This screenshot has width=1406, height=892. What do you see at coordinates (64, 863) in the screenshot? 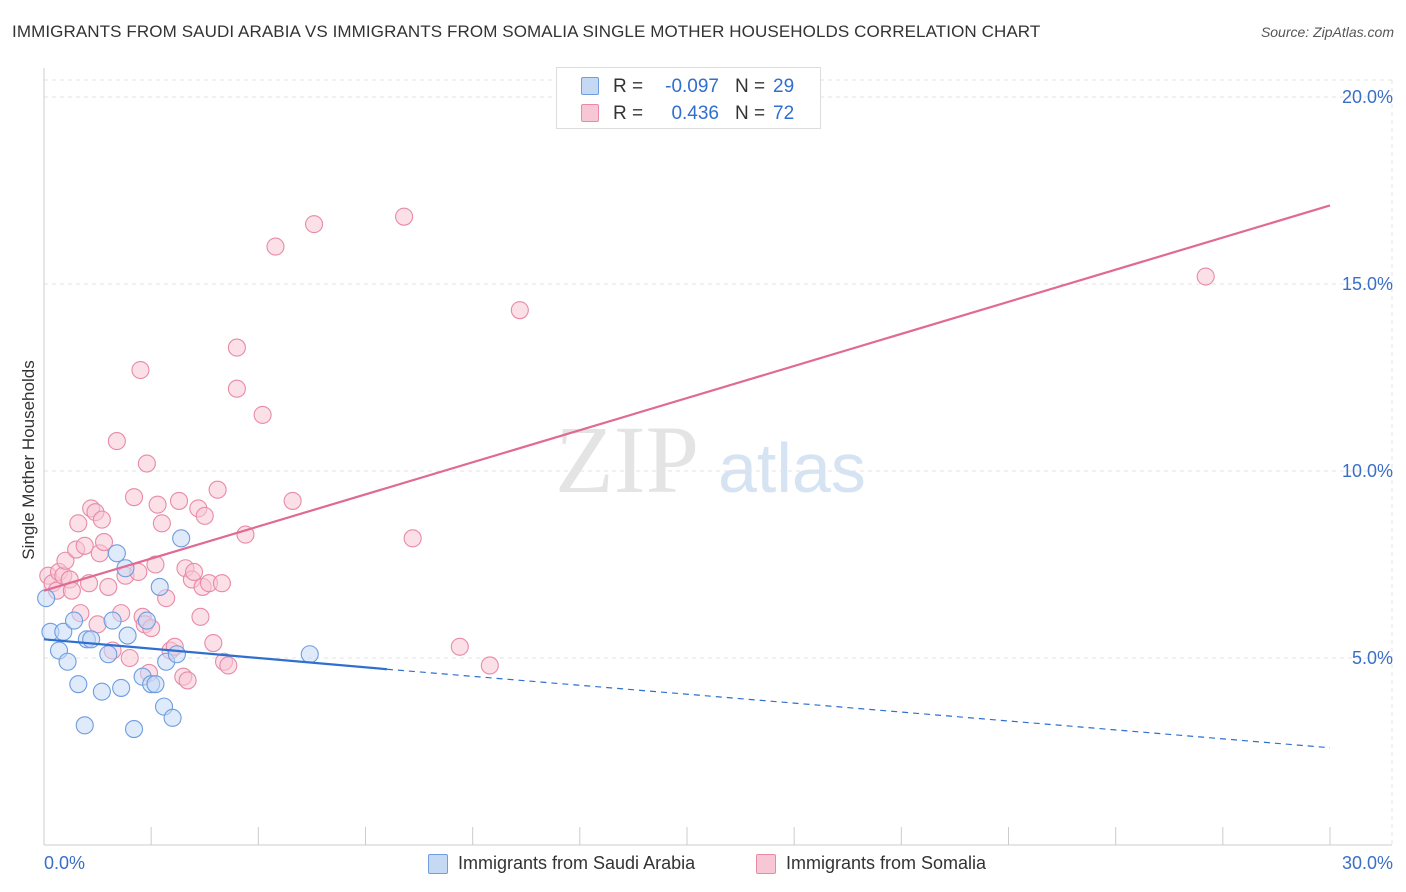
I see `x-tick-label-min: 0.0%` at bounding box center [64, 863].